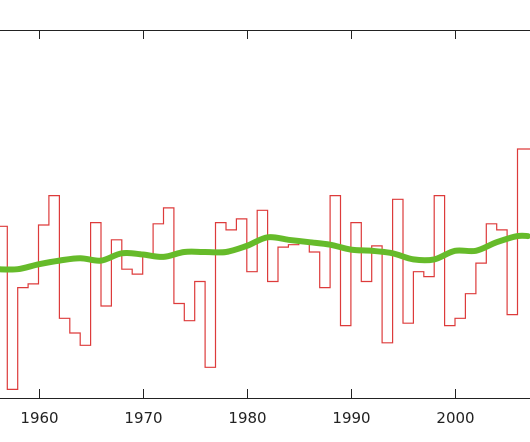 The width and height of the screenshot is (530, 442). I want to click on x-tick-label: 2000, so click(455, 418).